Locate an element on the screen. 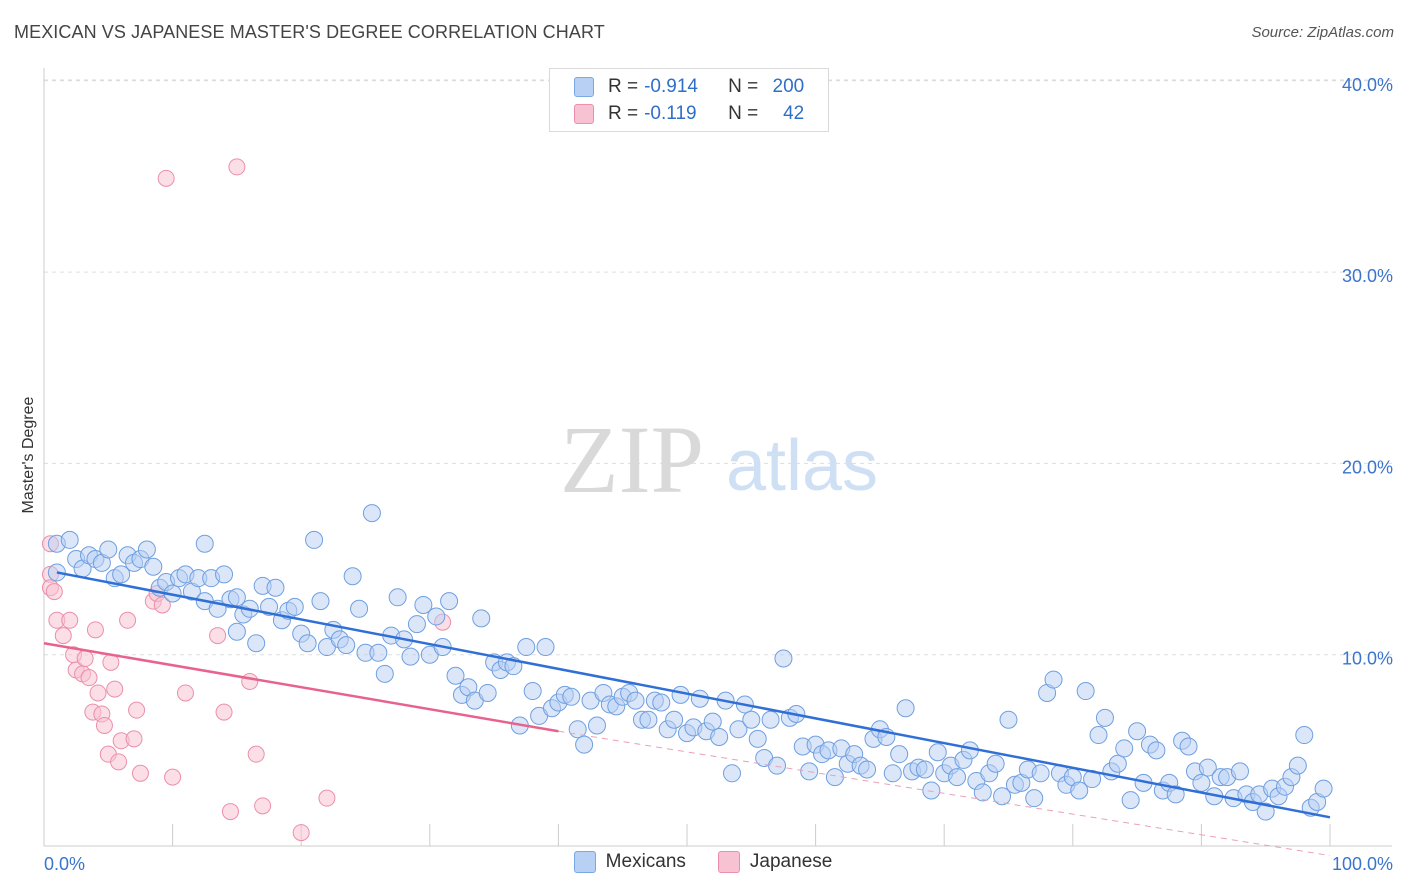 The width and height of the screenshot is (1406, 892). correlation-legend: R = -0.914 N = 200 R = -0.119 N = 42 is located at coordinates (689, 100).